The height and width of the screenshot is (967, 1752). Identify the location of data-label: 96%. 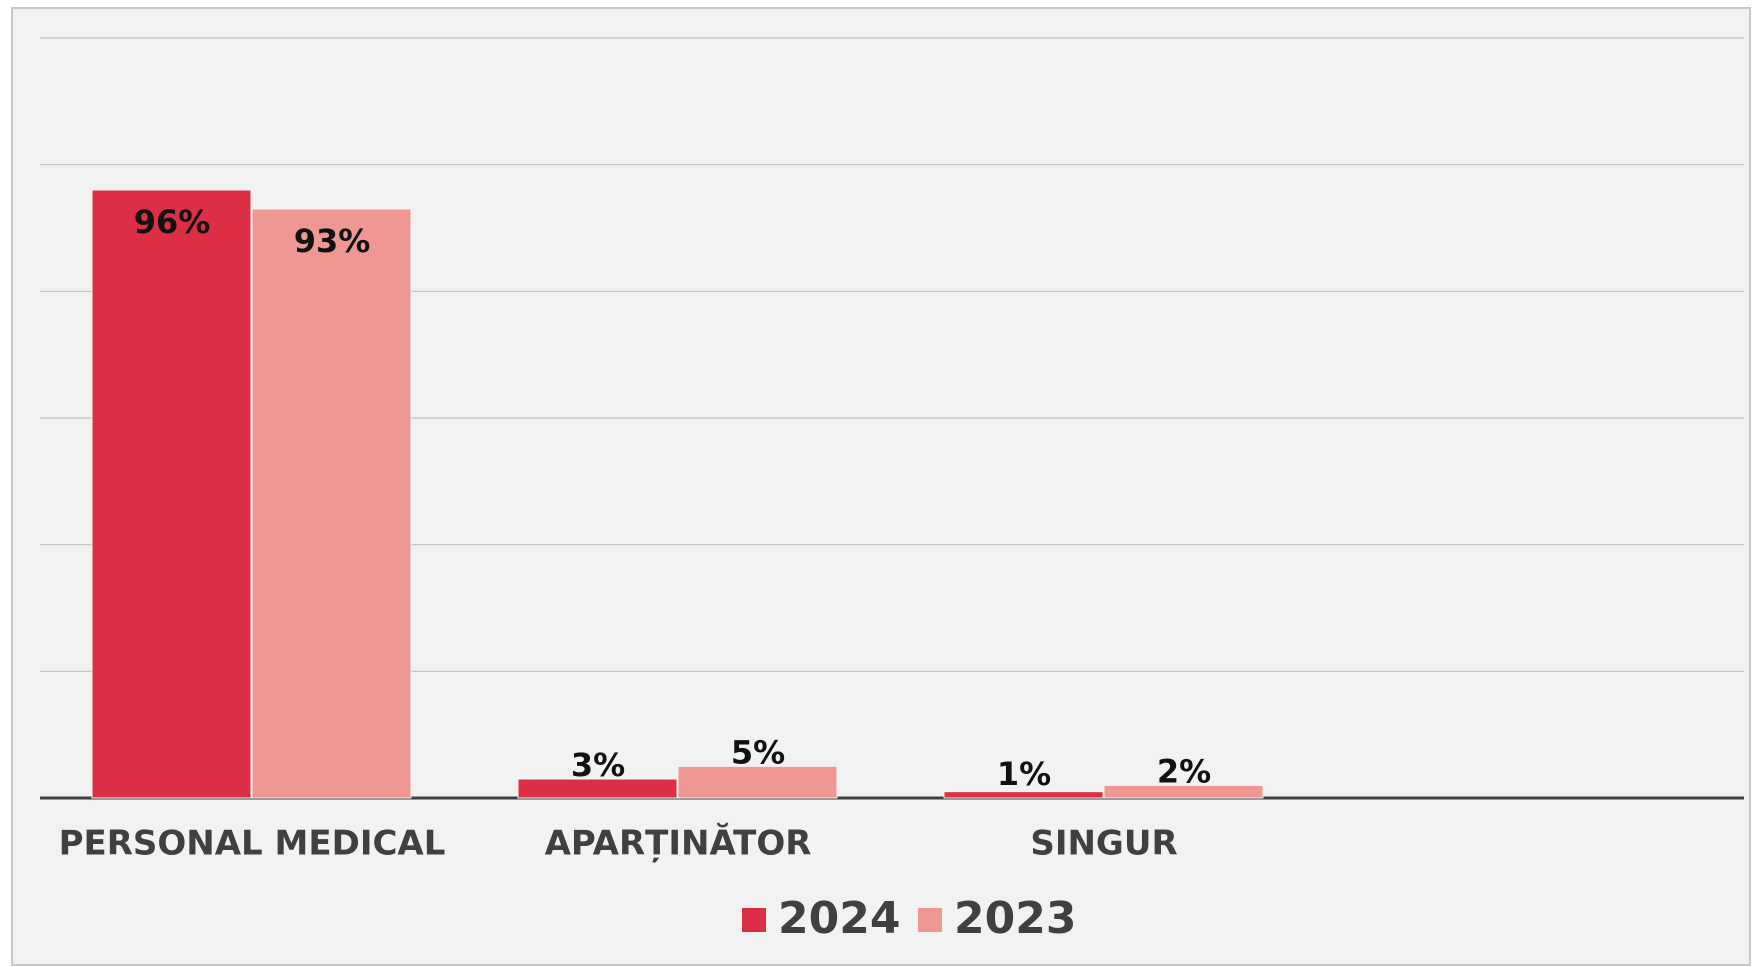
(172, 222).